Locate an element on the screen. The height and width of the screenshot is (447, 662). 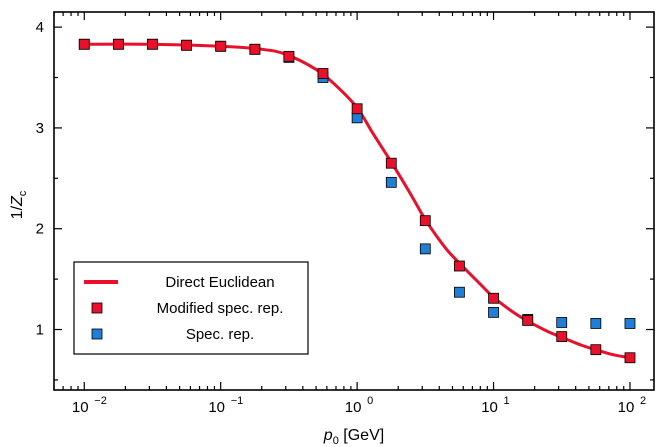
y-tick-label: 1 is located at coordinates (40, 330).